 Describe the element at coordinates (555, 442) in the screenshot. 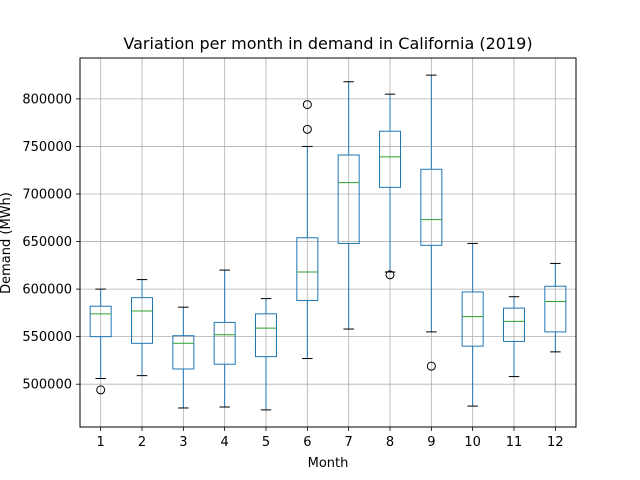

I see `x-tick-label: 12` at that location.